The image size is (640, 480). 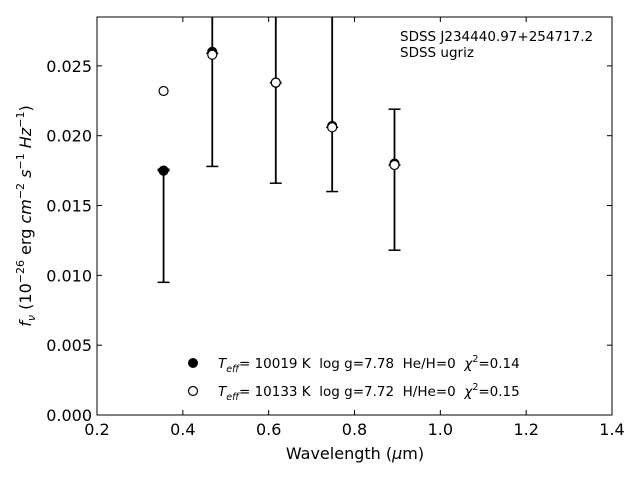 What do you see at coordinates (268, 429) in the screenshot?
I see `x-tick-label-2: 0.6` at bounding box center [268, 429].